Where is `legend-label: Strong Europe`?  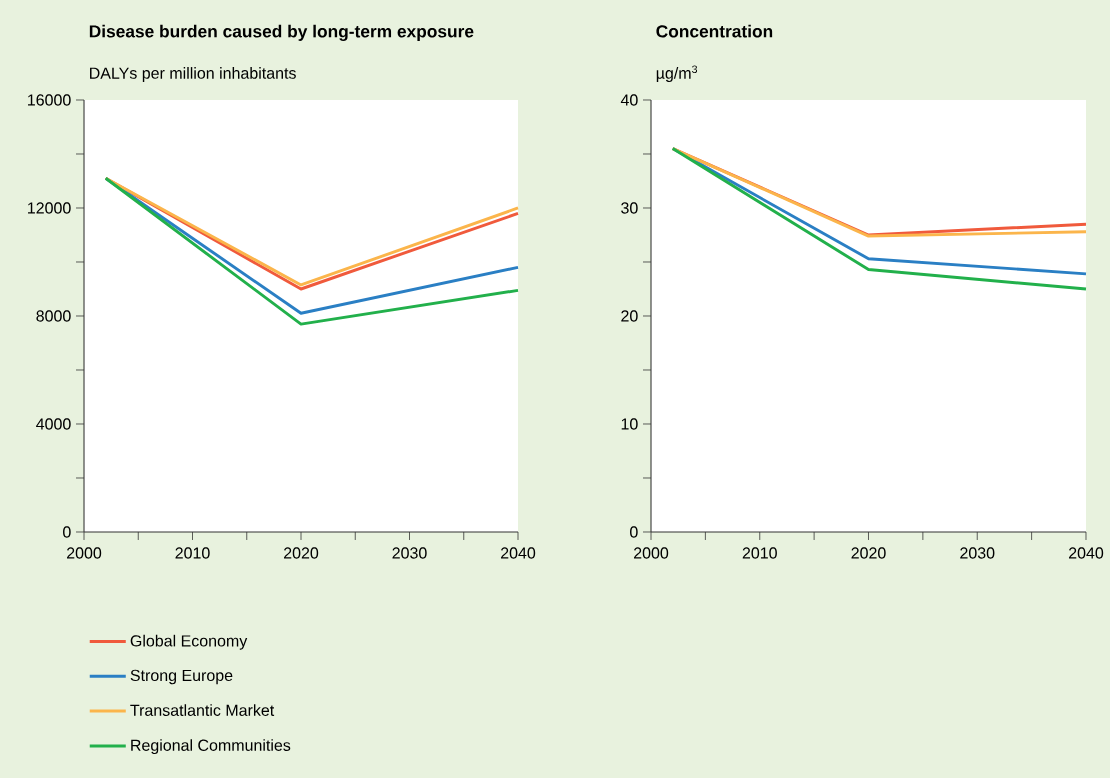
legend-label: Strong Europe is located at coordinates (181, 677).